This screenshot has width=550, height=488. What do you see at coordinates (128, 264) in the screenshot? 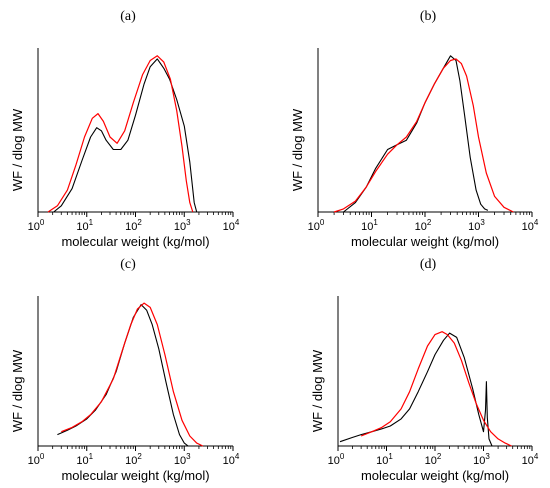
I see `panel-label: (c)` at bounding box center [128, 264].